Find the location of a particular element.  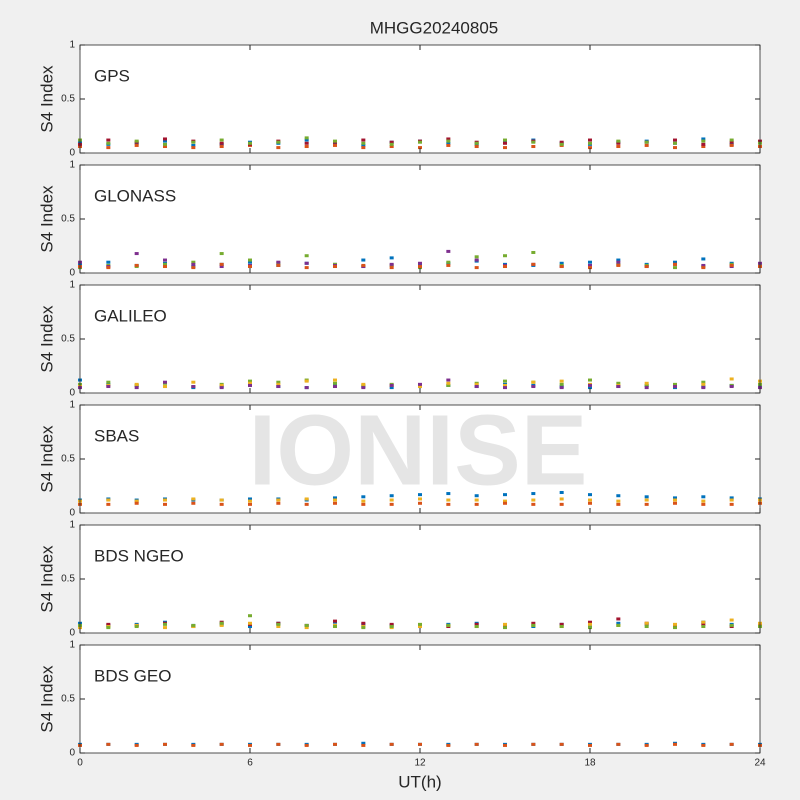

panel-label: GLONASS is located at coordinates (135, 195).